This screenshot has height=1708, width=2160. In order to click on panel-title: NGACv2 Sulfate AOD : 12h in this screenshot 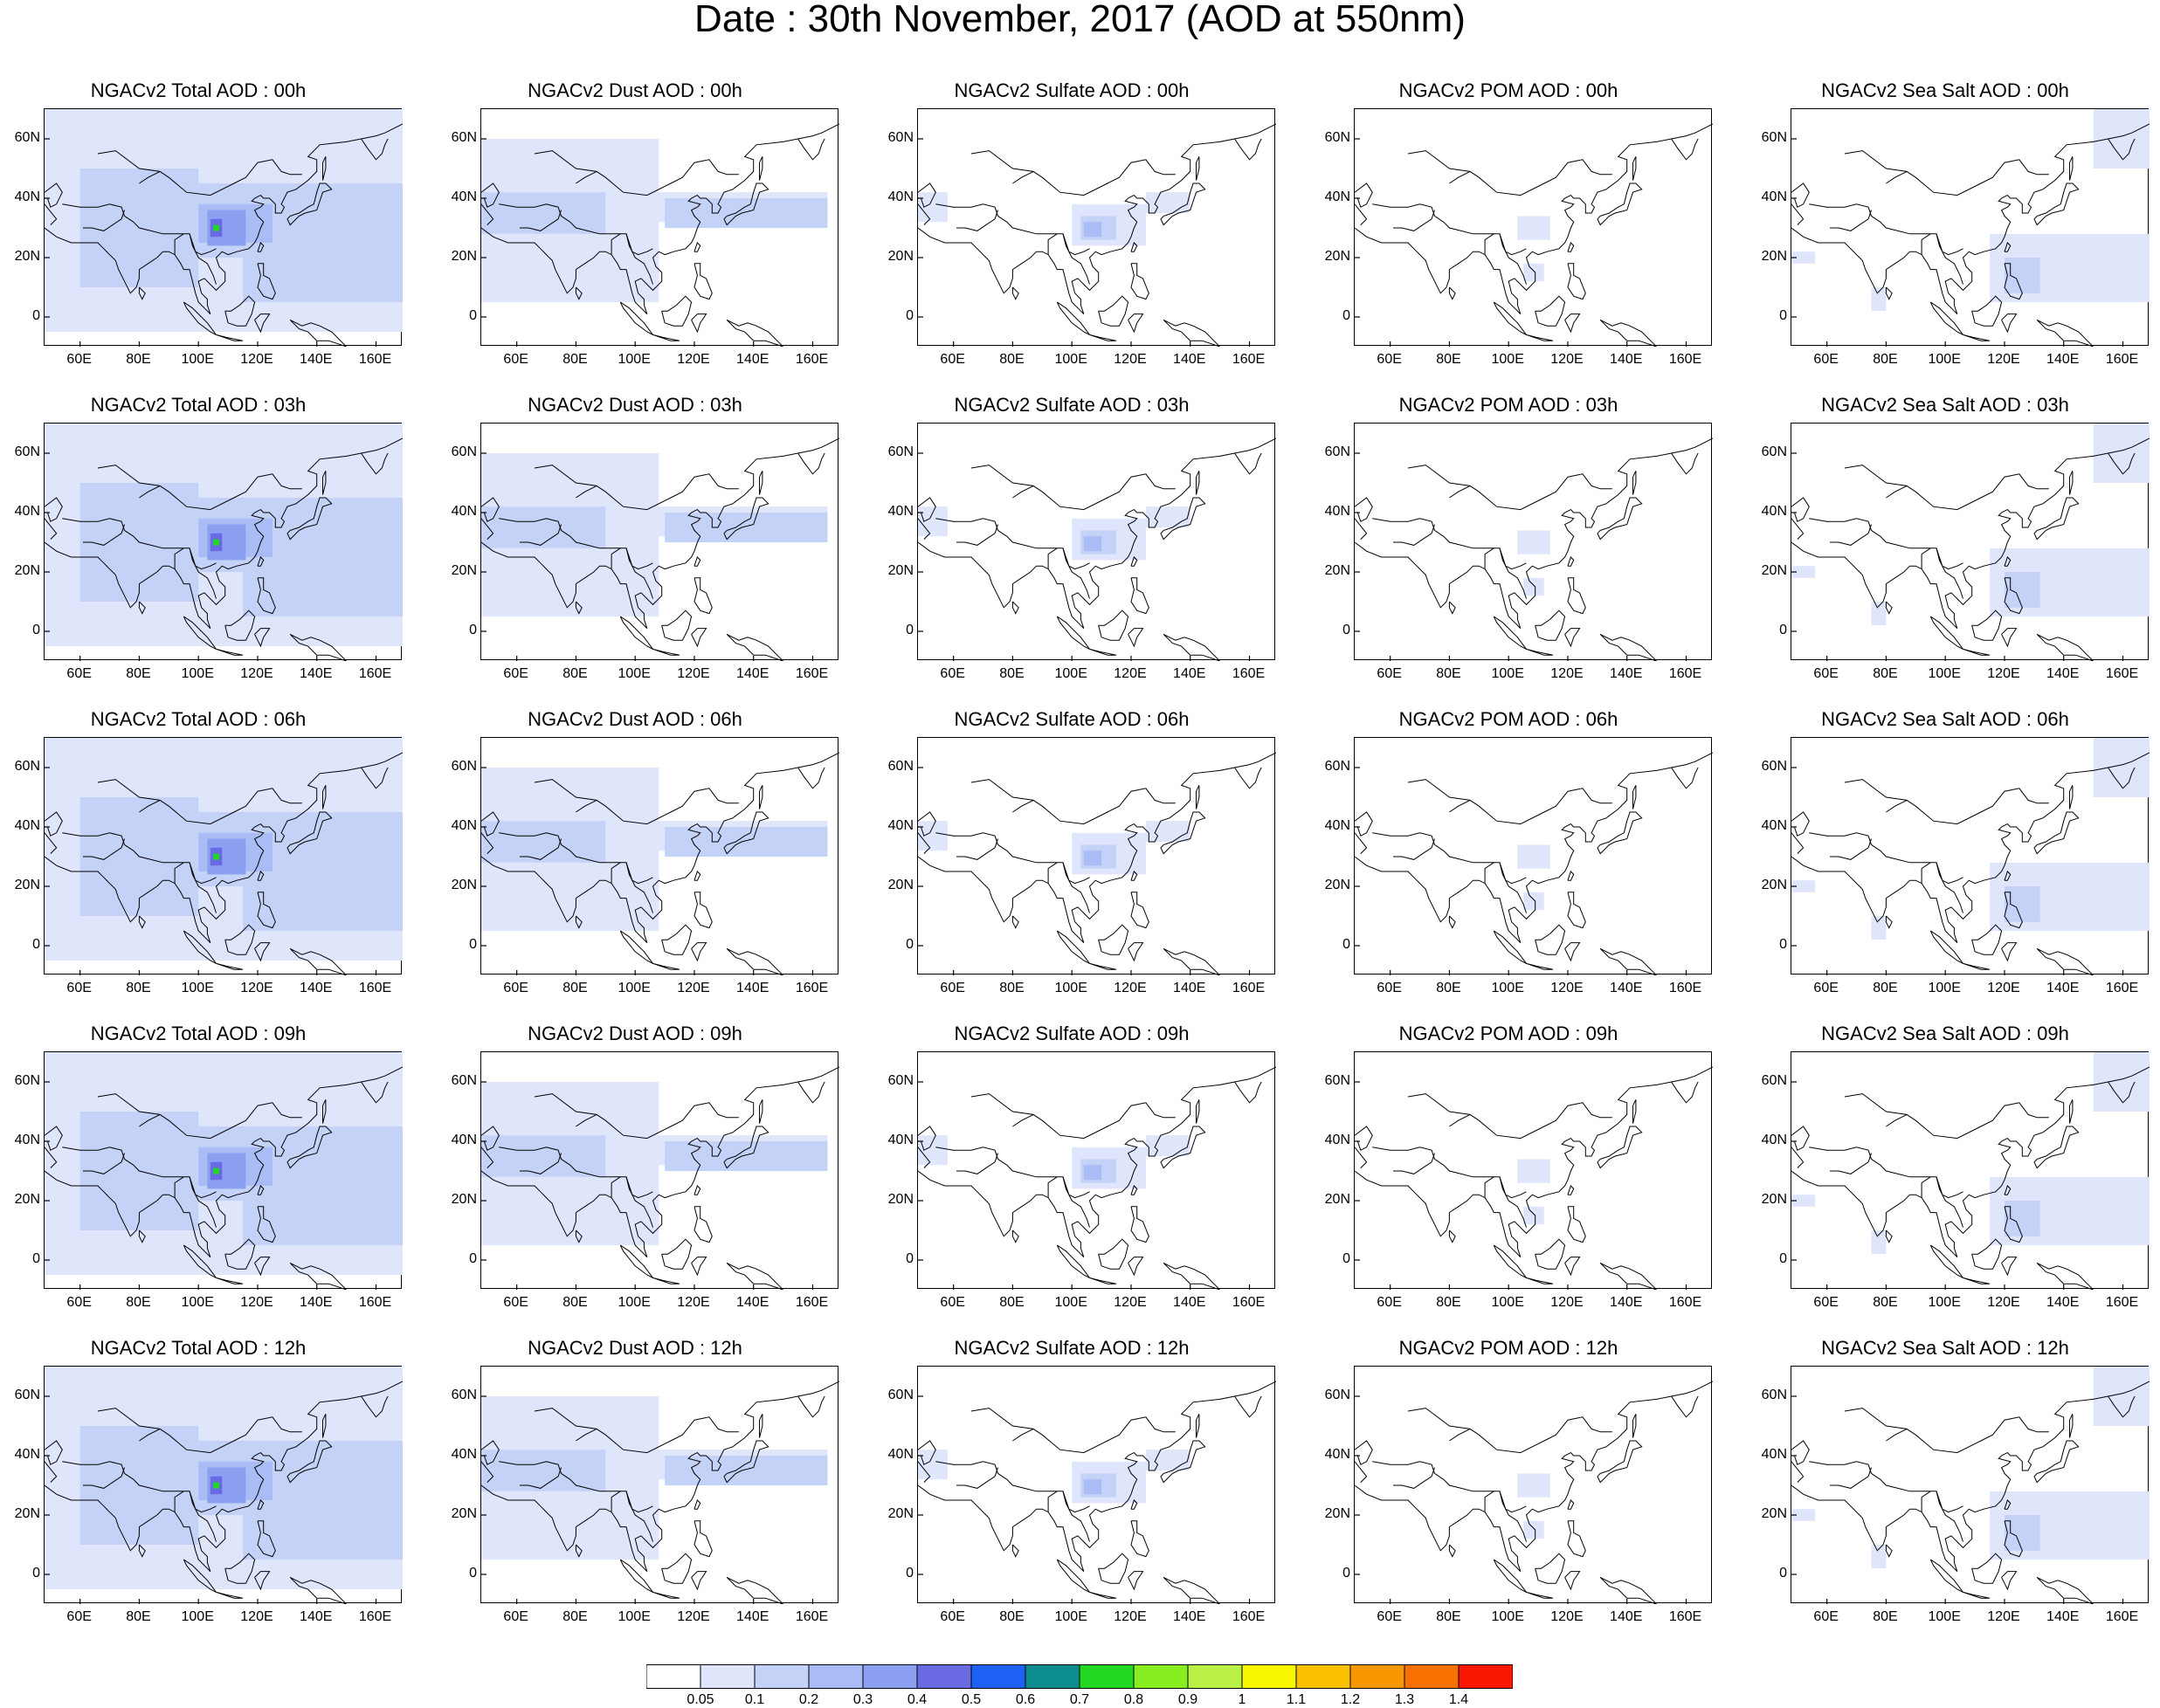, I will do `click(1072, 1348)`.